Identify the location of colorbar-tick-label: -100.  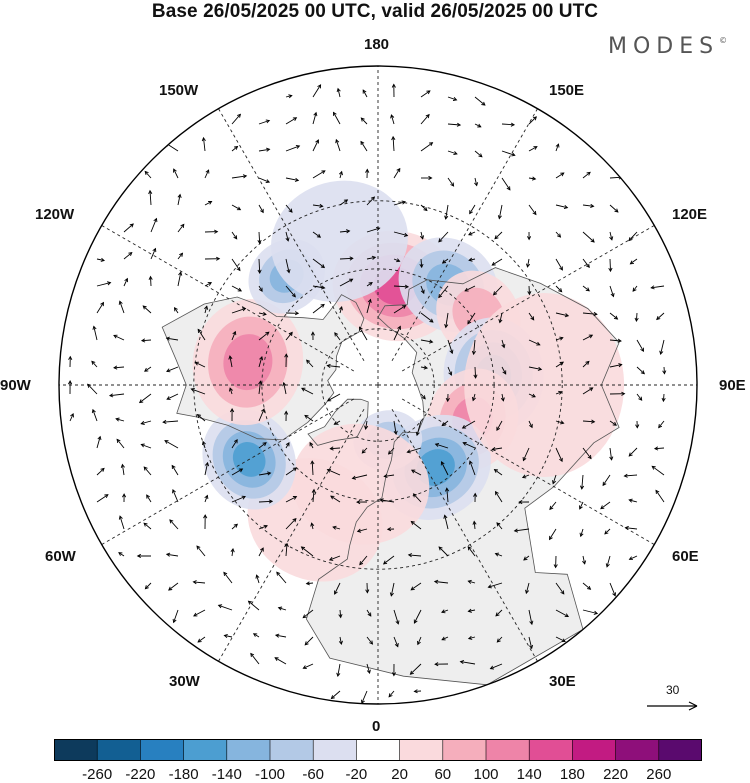
(270, 774).